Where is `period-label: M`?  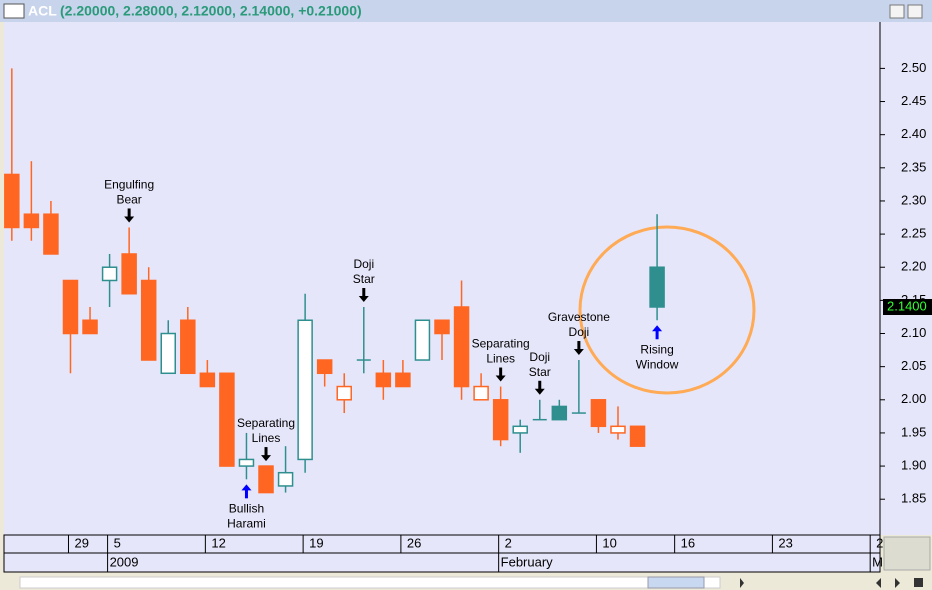
period-label: M is located at coordinates (877, 561).